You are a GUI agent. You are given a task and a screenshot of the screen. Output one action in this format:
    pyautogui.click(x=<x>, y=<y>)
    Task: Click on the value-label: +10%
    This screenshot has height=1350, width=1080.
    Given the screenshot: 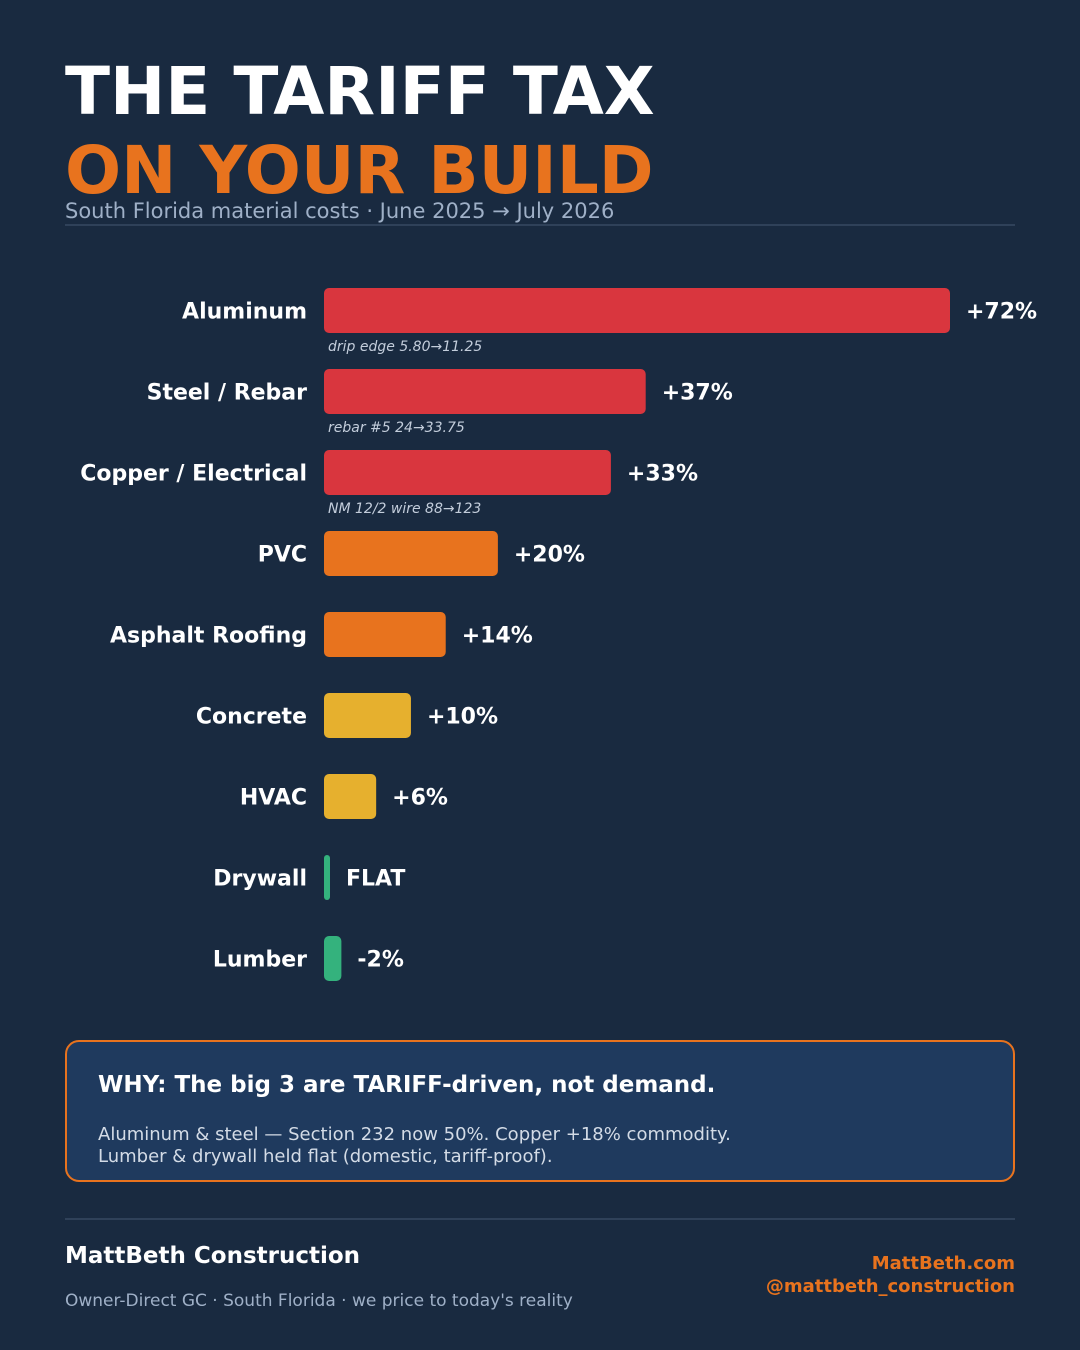 What is the action you would take?
    pyautogui.click(x=462, y=717)
    